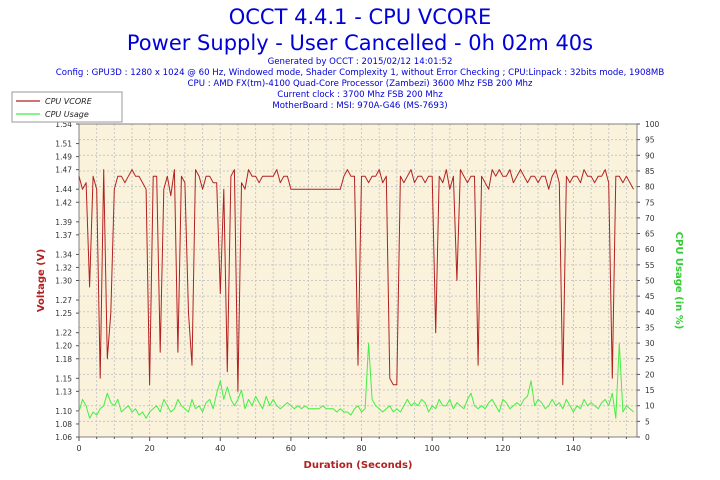  I want to click on x-tick-label: 60, so click(291, 448).